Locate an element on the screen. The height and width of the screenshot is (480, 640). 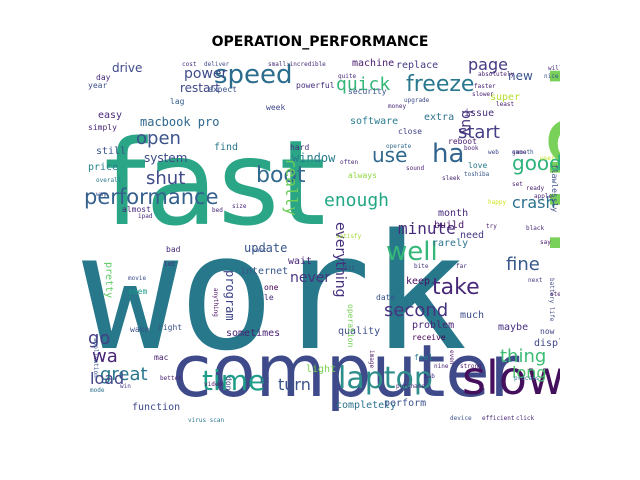
cloud-word-fine: fine is located at coordinates (523, 264).